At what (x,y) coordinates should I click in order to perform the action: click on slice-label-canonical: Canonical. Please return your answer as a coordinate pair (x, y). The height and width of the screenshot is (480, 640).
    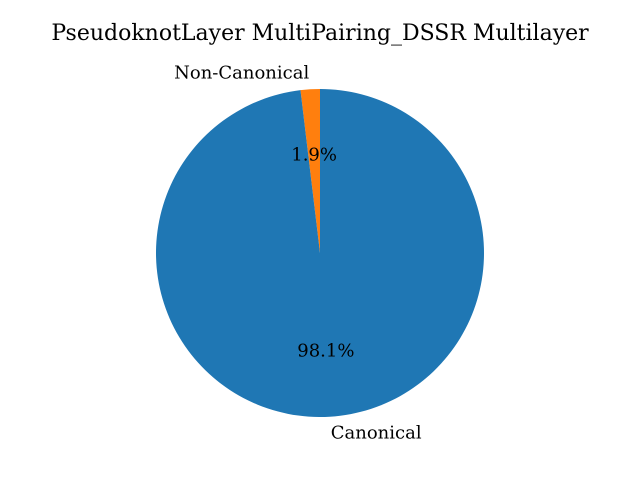
    Looking at the image, I should click on (376, 433).